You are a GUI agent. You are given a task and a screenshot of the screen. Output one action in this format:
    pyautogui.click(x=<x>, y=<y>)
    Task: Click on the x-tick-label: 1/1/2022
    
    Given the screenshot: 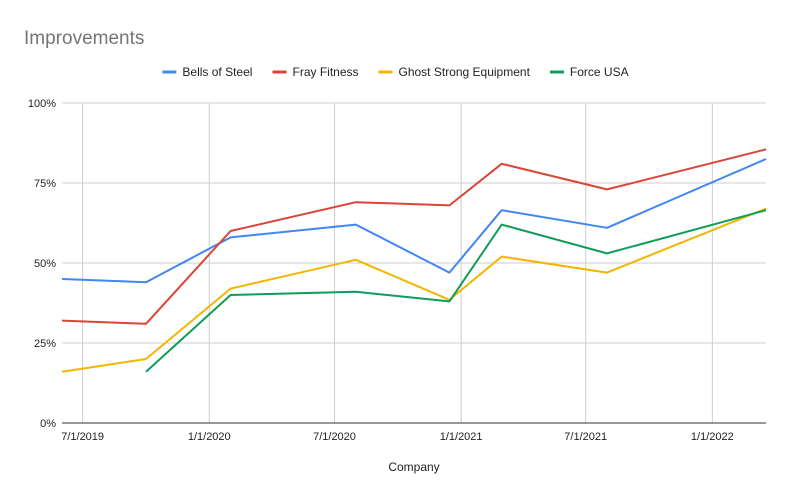 What is the action you would take?
    pyautogui.click(x=712, y=437)
    